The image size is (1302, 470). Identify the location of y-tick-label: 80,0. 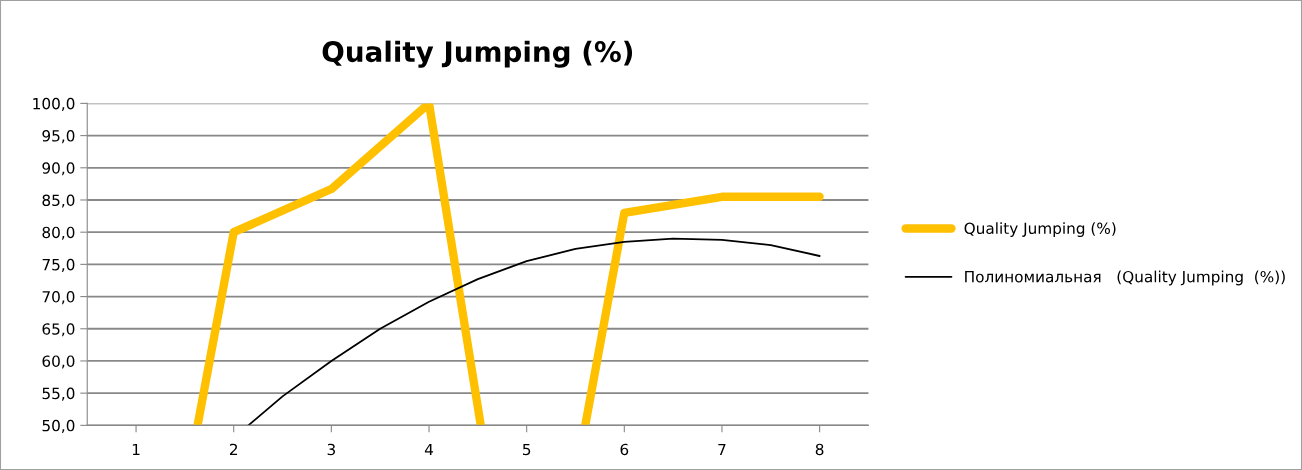
(58, 233).